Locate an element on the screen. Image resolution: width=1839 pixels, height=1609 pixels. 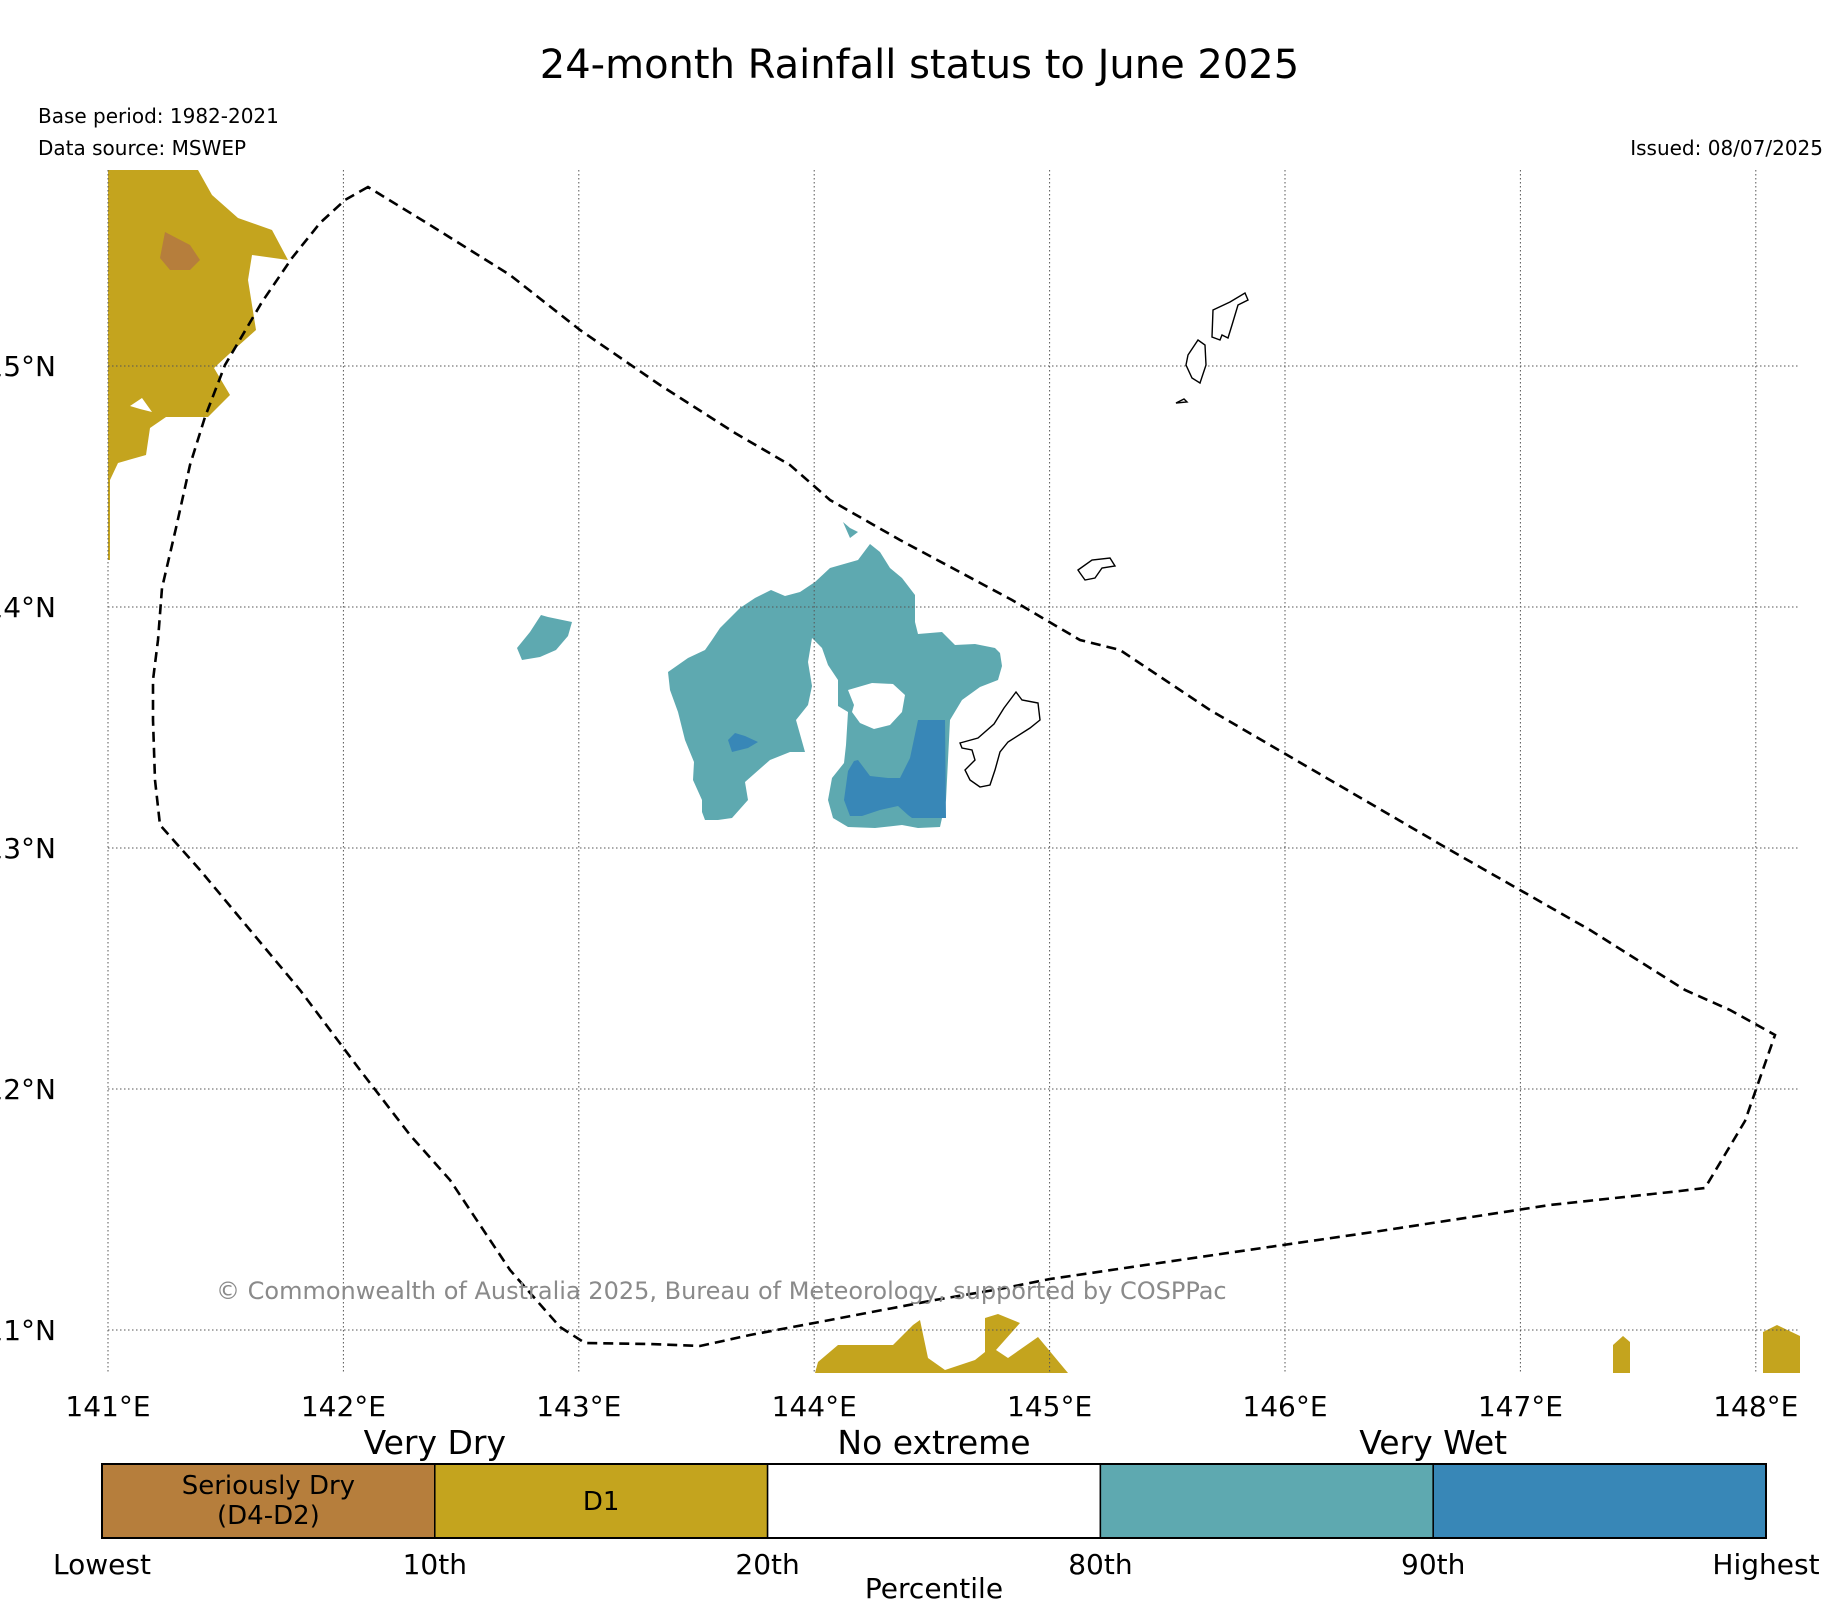
lon-tick-label: 141°E is located at coordinates (107, 1406).